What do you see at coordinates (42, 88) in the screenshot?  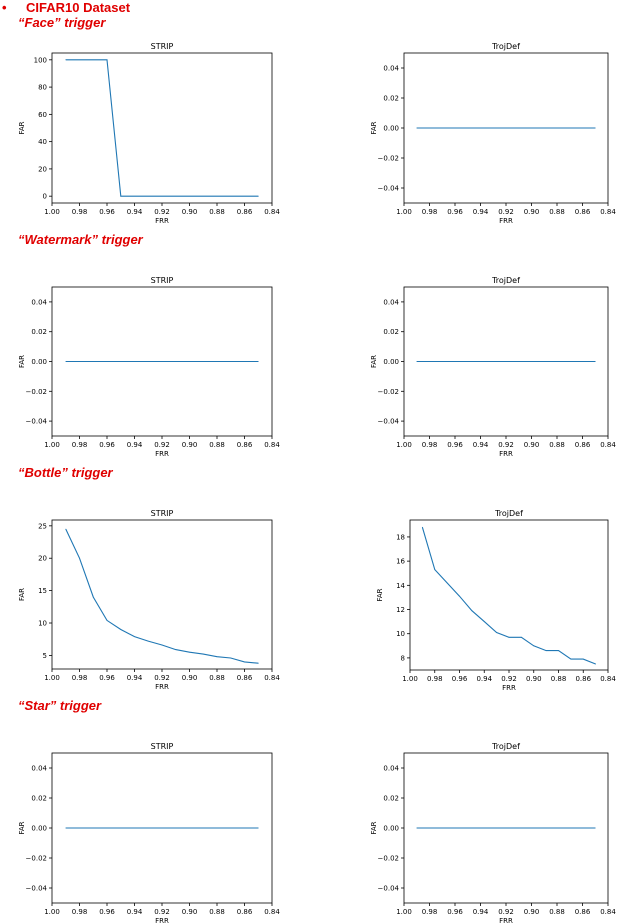 I see `y-tick-label: 80` at bounding box center [42, 88].